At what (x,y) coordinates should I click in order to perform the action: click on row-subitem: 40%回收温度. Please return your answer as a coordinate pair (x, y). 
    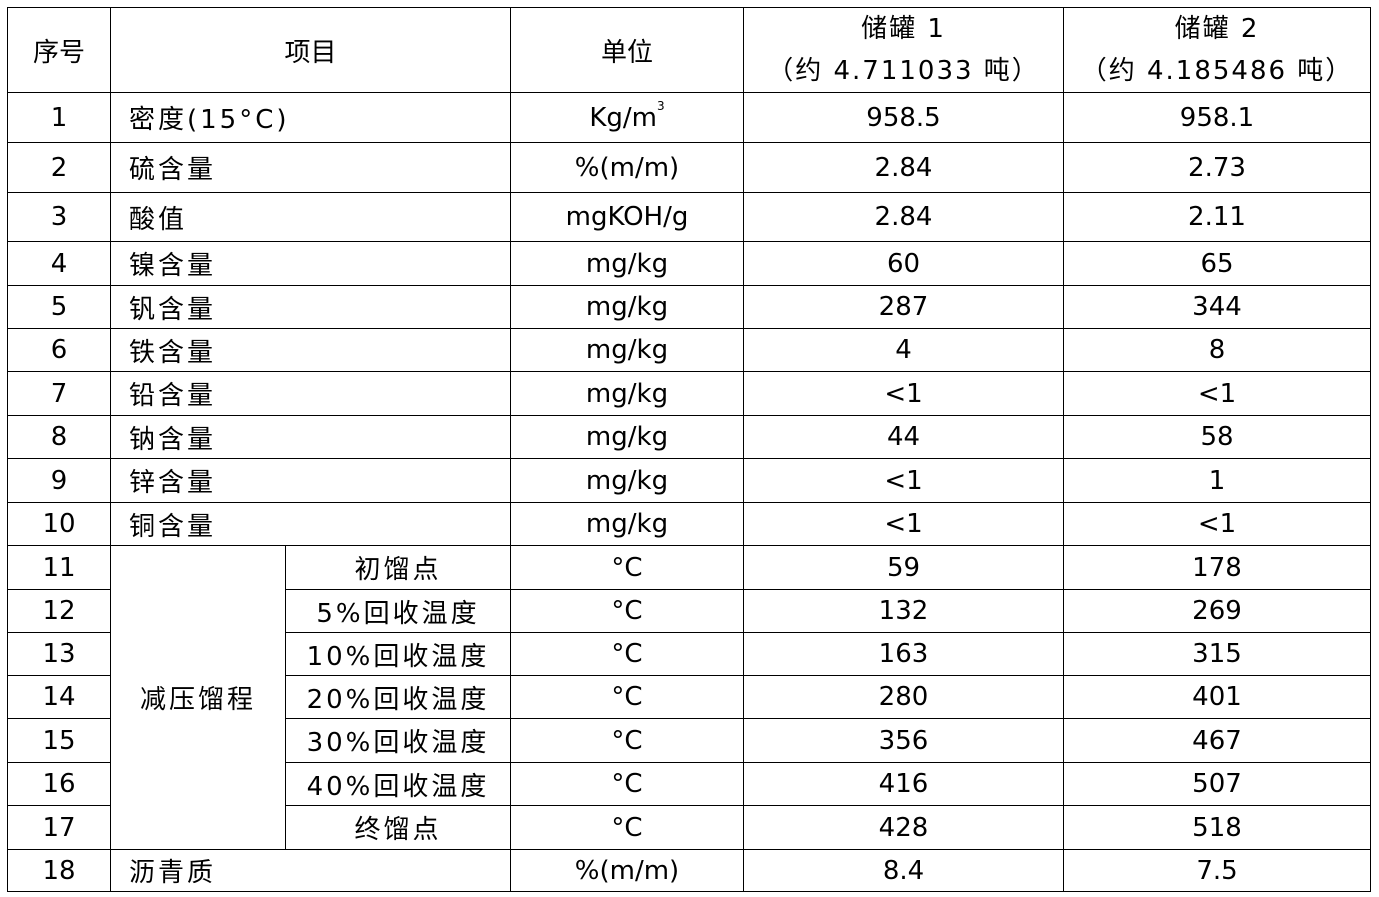
    Looking at the image, I should click on (398, 784).